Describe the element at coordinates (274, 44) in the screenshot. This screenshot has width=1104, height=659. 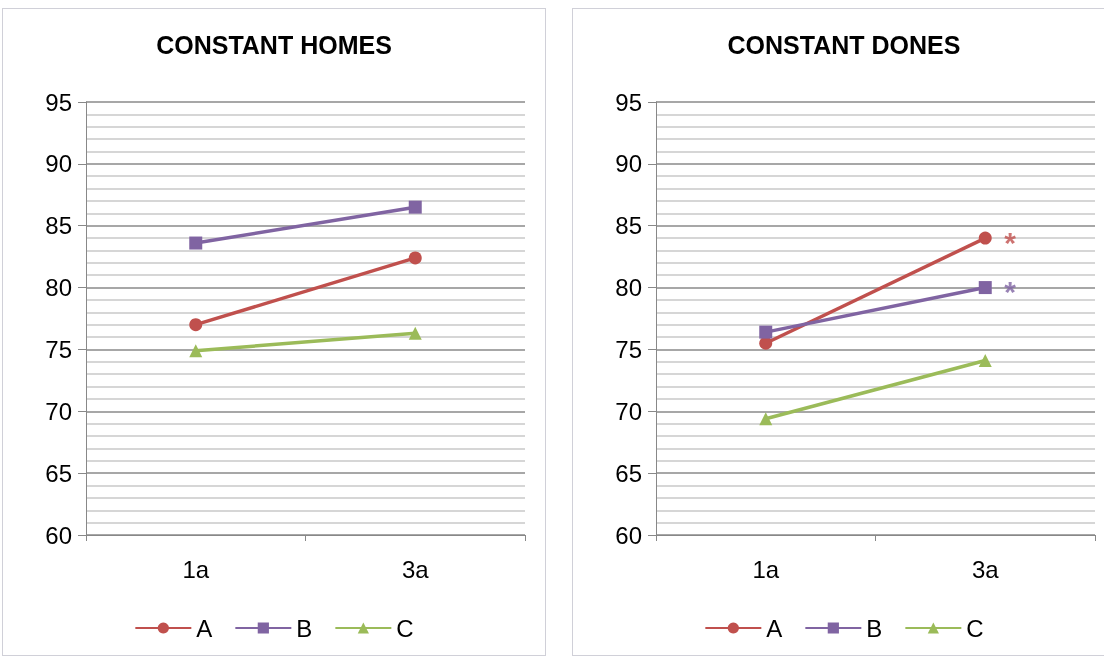
I see `chart-title: CONSTANT HOMES` at that location.